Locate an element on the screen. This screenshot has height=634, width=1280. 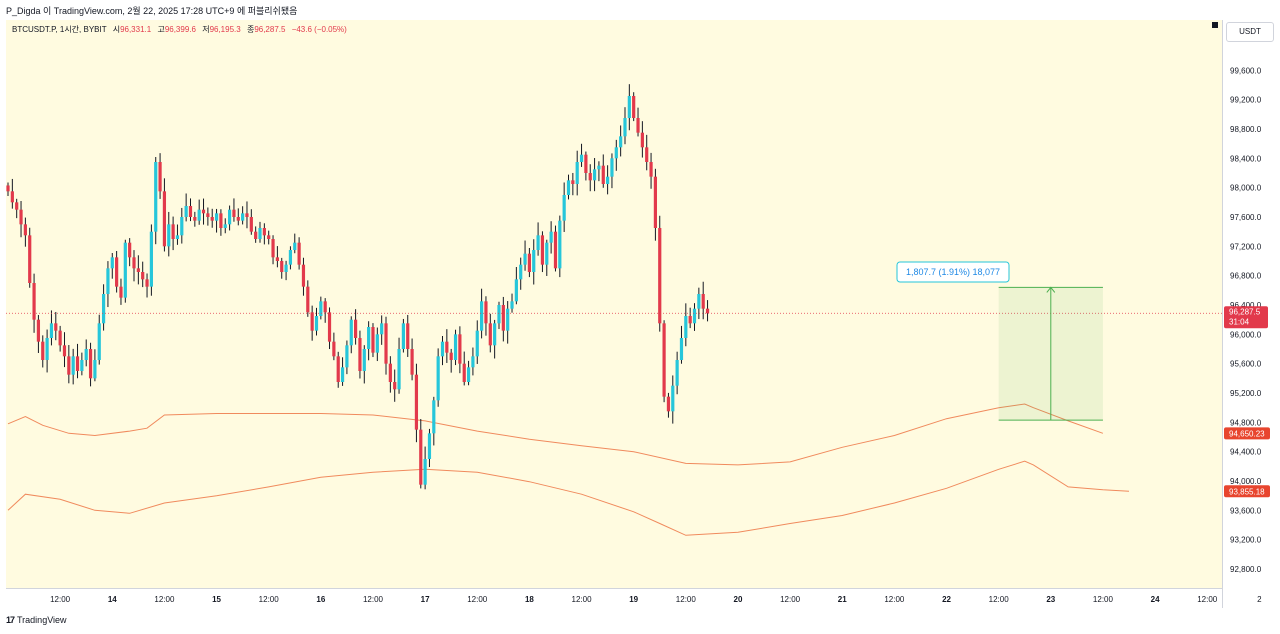
countdown-label: 31:04 is located at coordinates (1239, 321).